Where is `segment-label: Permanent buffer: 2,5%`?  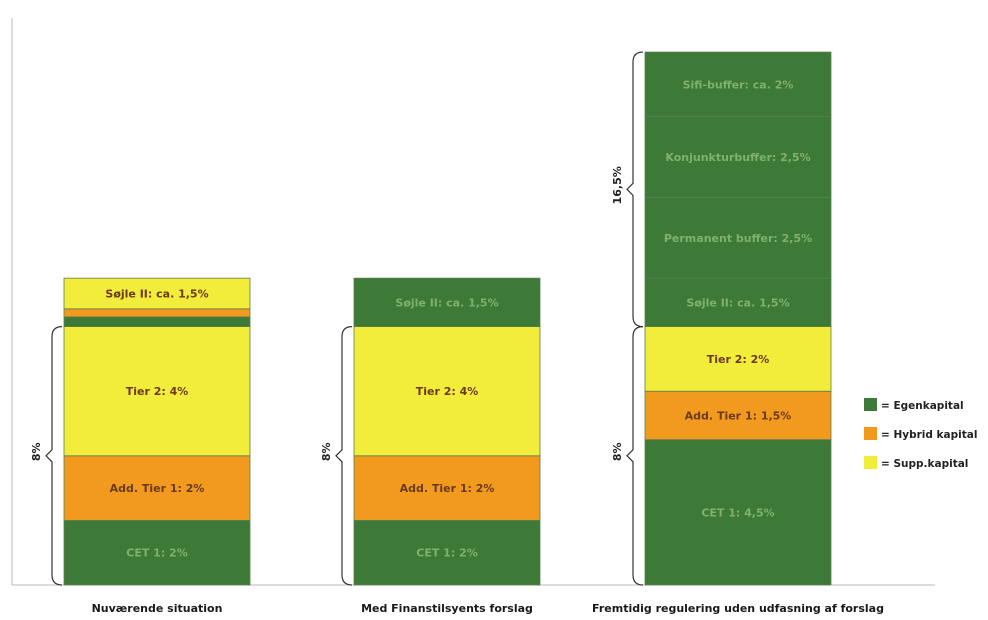 segment-label: Permanent buffer: 2,5% is located at coordinates (738, 238).